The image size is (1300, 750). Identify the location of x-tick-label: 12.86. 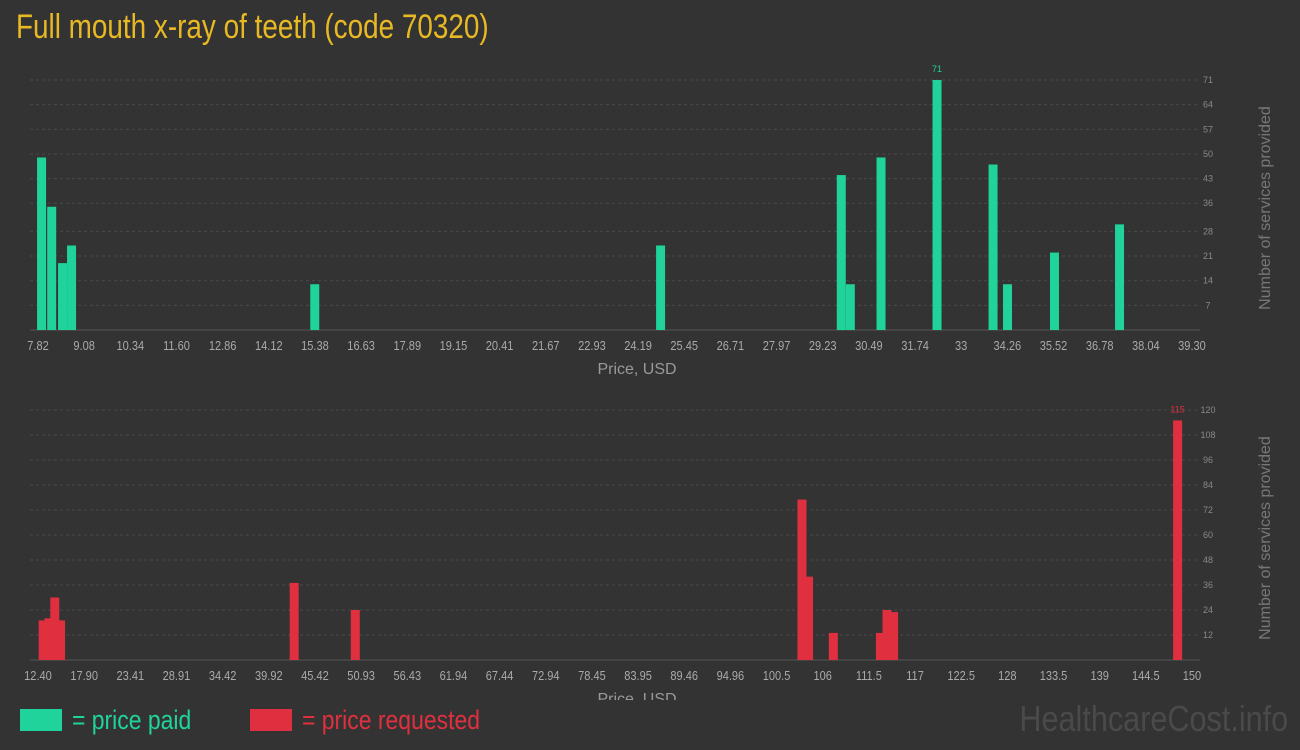
(223, 345).